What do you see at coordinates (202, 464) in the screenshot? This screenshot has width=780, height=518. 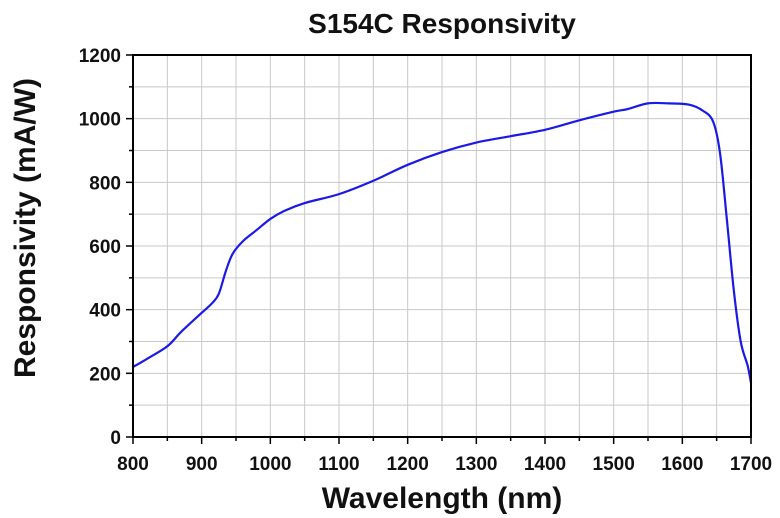 I see `x-tick-label: 900` at bounding box center [202, 464].